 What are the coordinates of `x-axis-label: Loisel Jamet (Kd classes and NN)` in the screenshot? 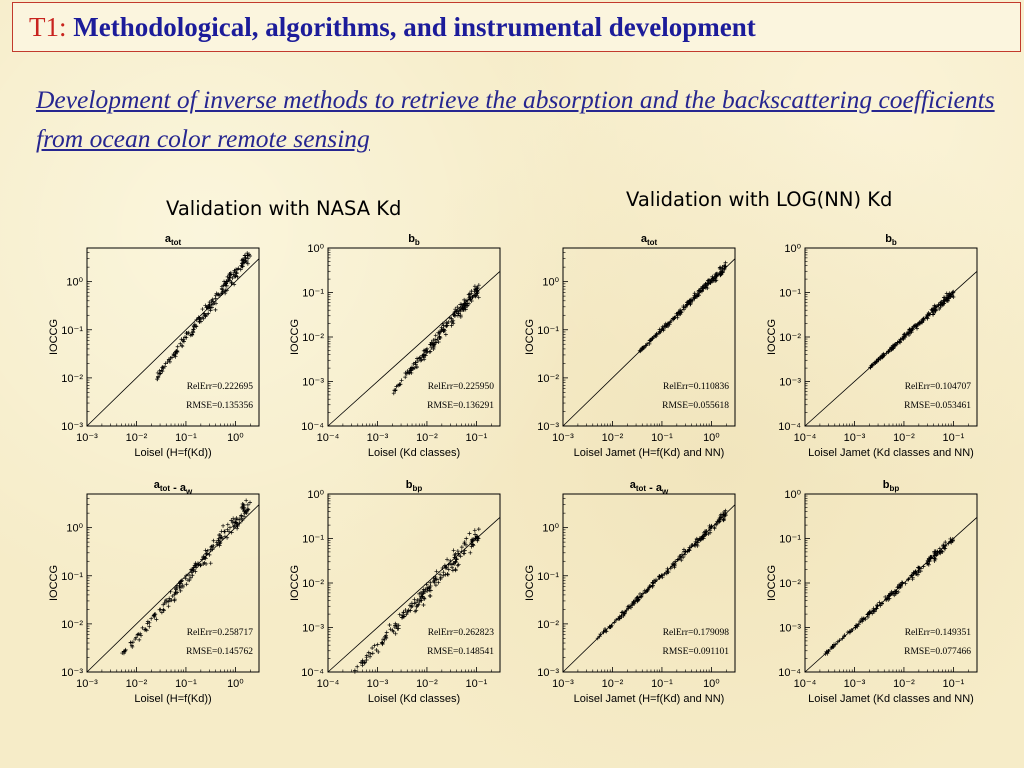 It's located at (891, 699).